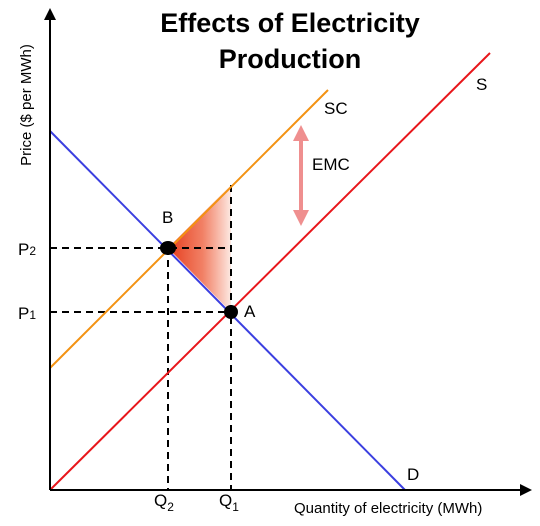  What do you see at coordinates (336, 108) in the screenshot?
I see `social-cost-curve-label: SC` at bounding box center [336, 108].